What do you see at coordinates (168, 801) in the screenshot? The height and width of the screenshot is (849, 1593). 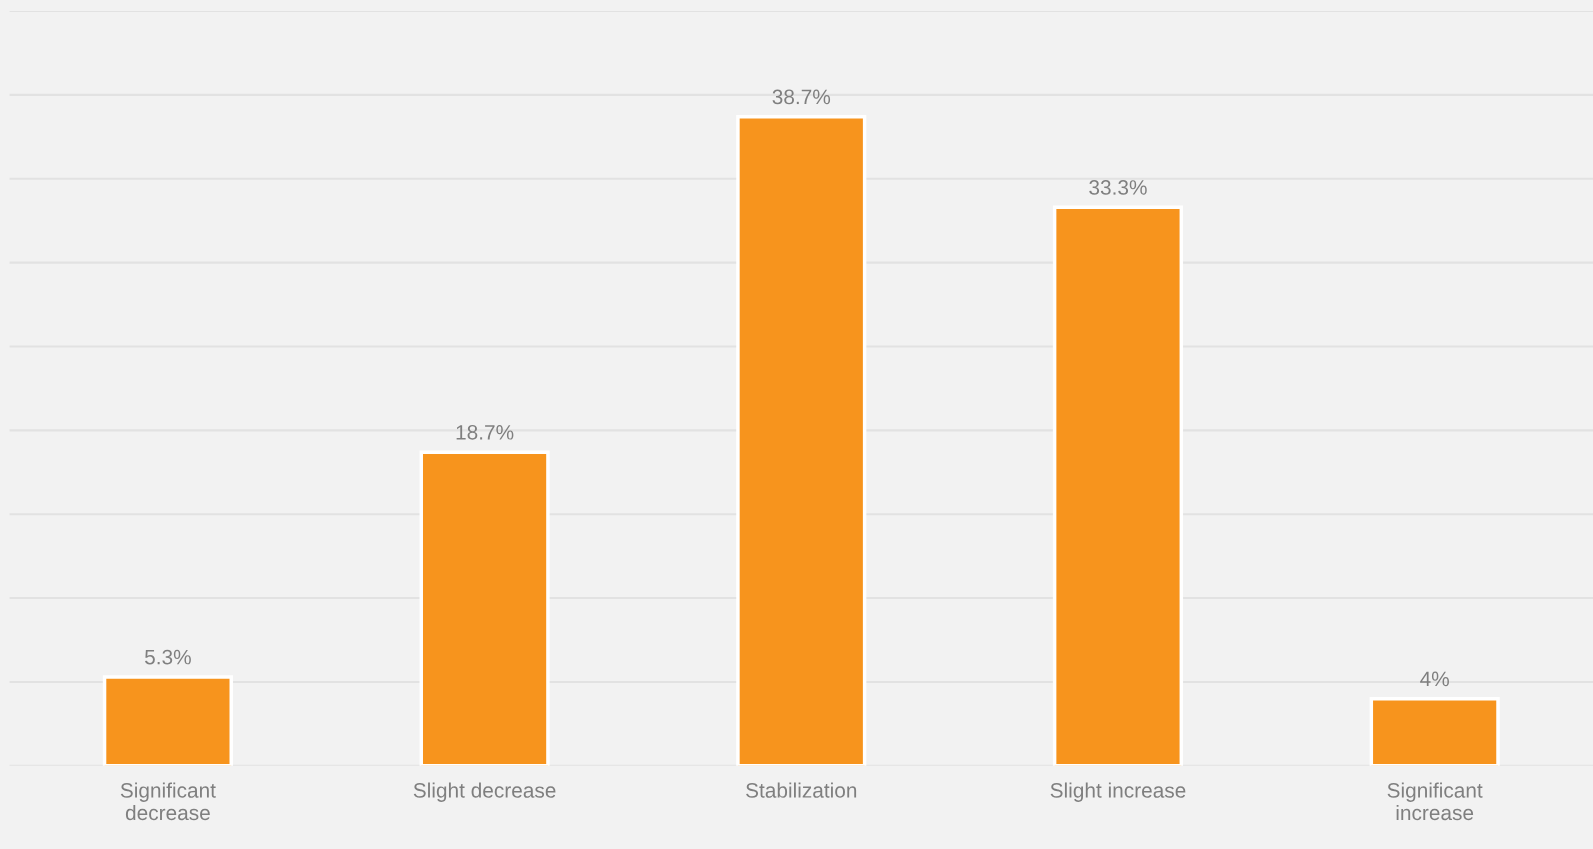 I see `x-tick-label: Significant decrease` at bounding box center [168, 801].